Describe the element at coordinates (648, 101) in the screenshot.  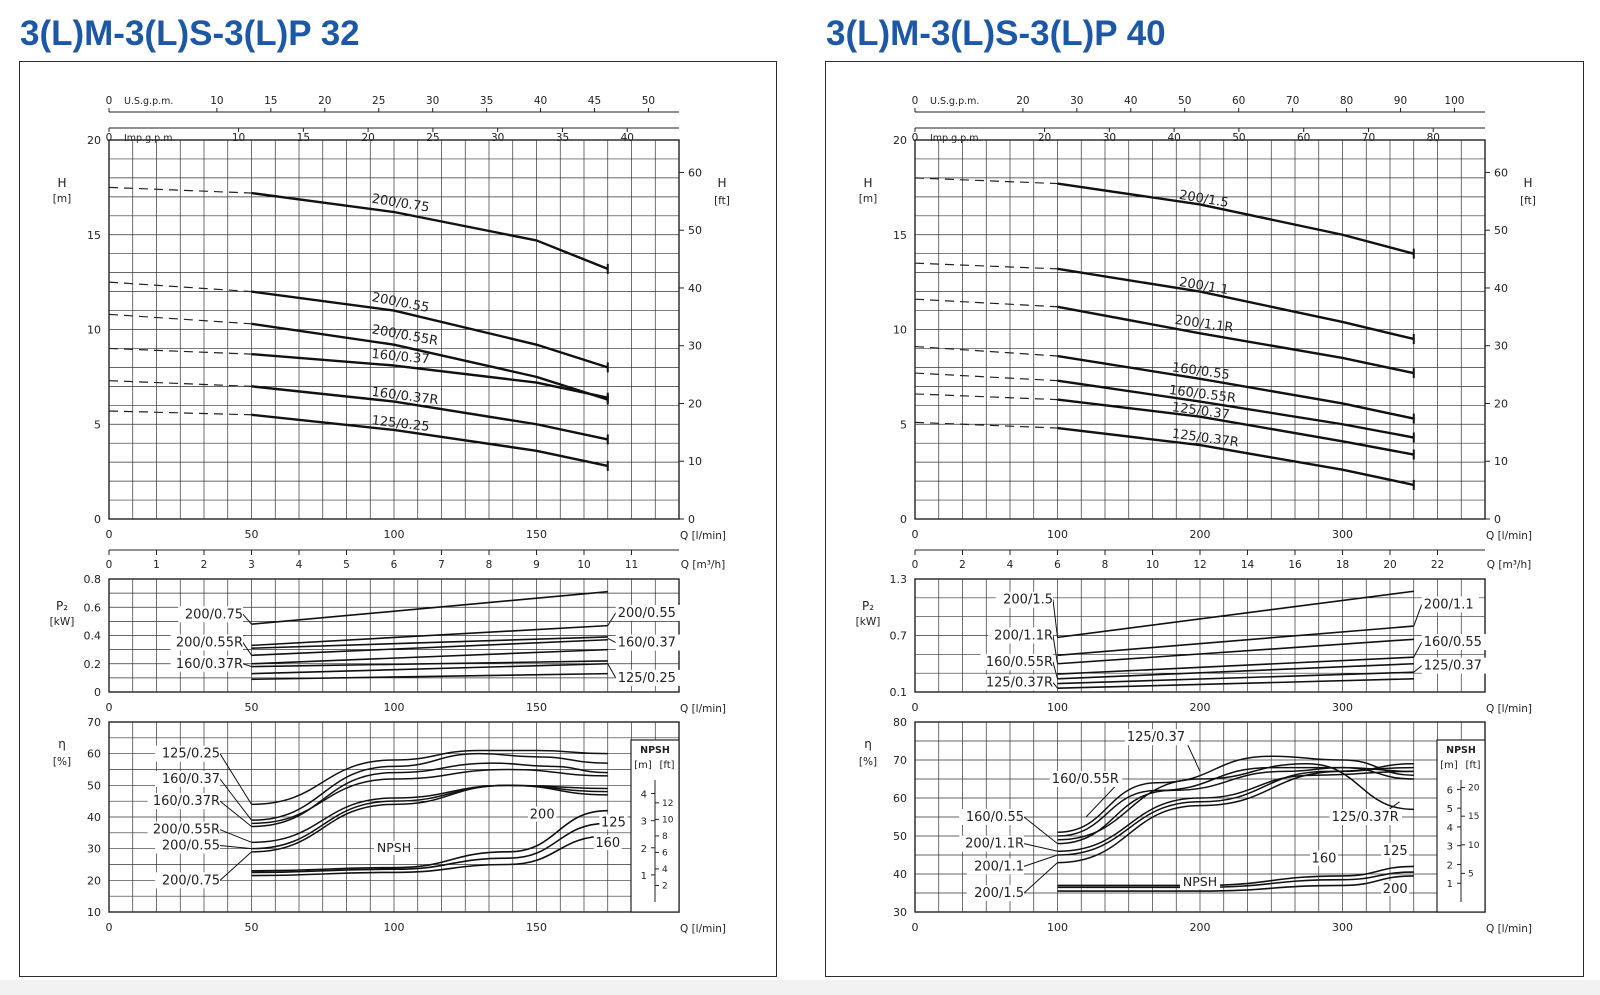
I see `usgpm-tick-label: 50` at that location.